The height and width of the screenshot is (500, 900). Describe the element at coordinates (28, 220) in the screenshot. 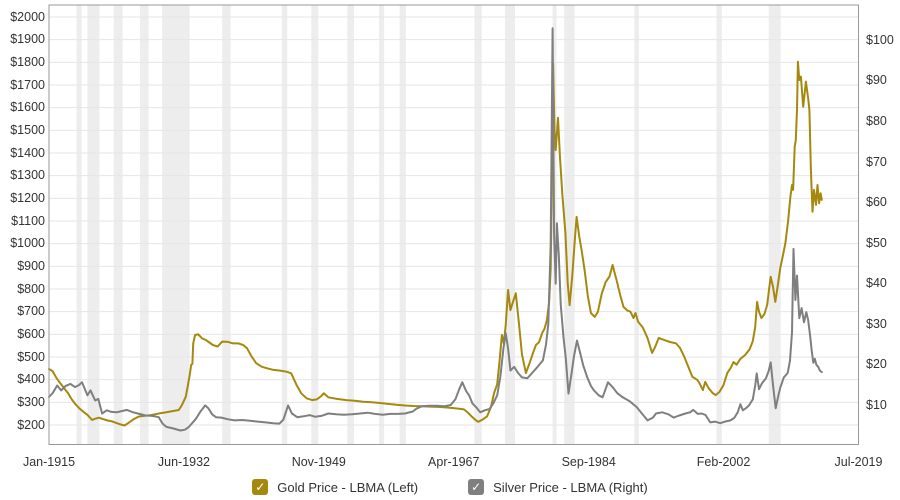

I see `left-axis-tick-label: $1100` at that location.